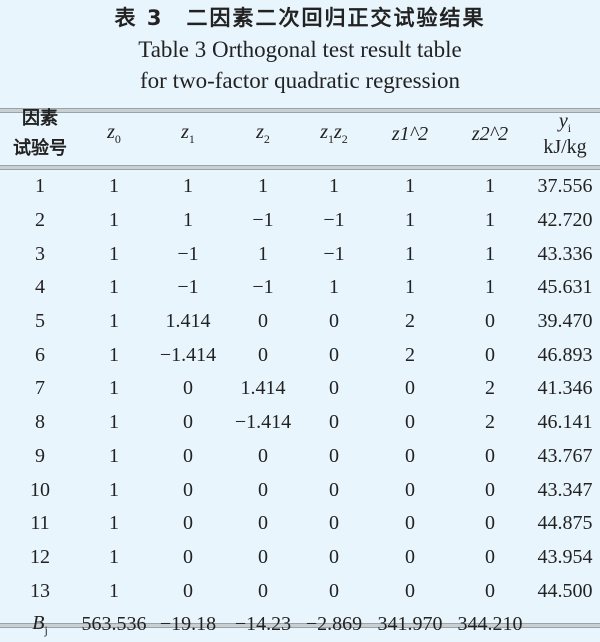  Describe the element at coordinates (40, 422) in the screenshot. I see `table-cell: 8` at that location.